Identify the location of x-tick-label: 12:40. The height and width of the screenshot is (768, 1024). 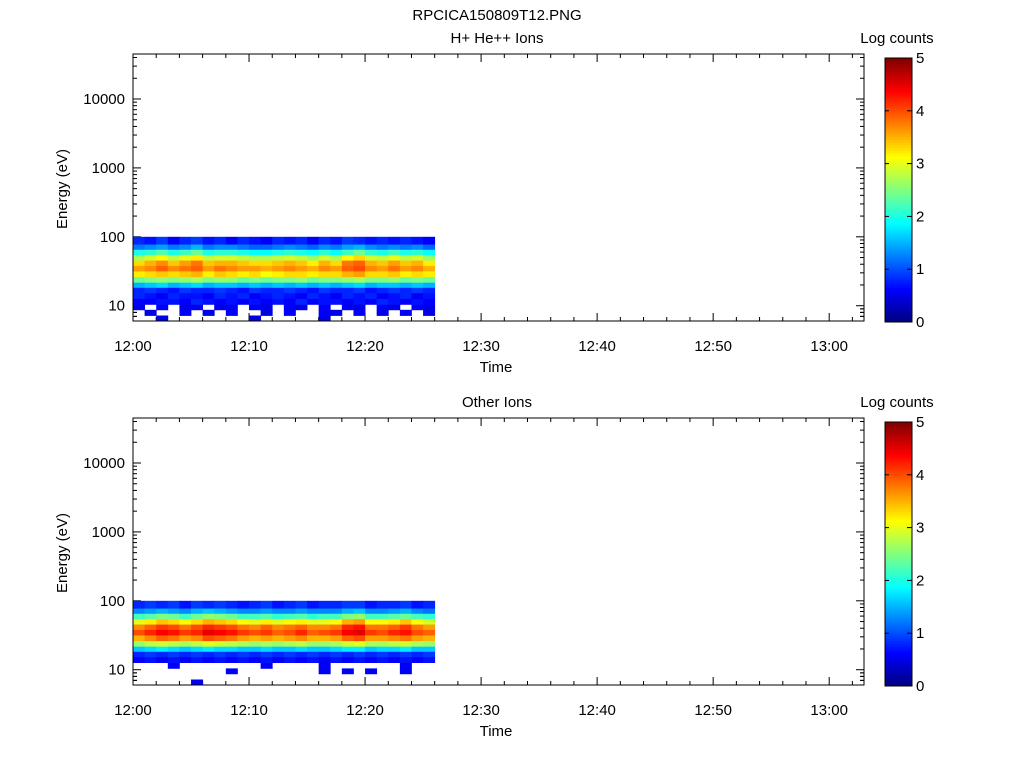
(597, 346).